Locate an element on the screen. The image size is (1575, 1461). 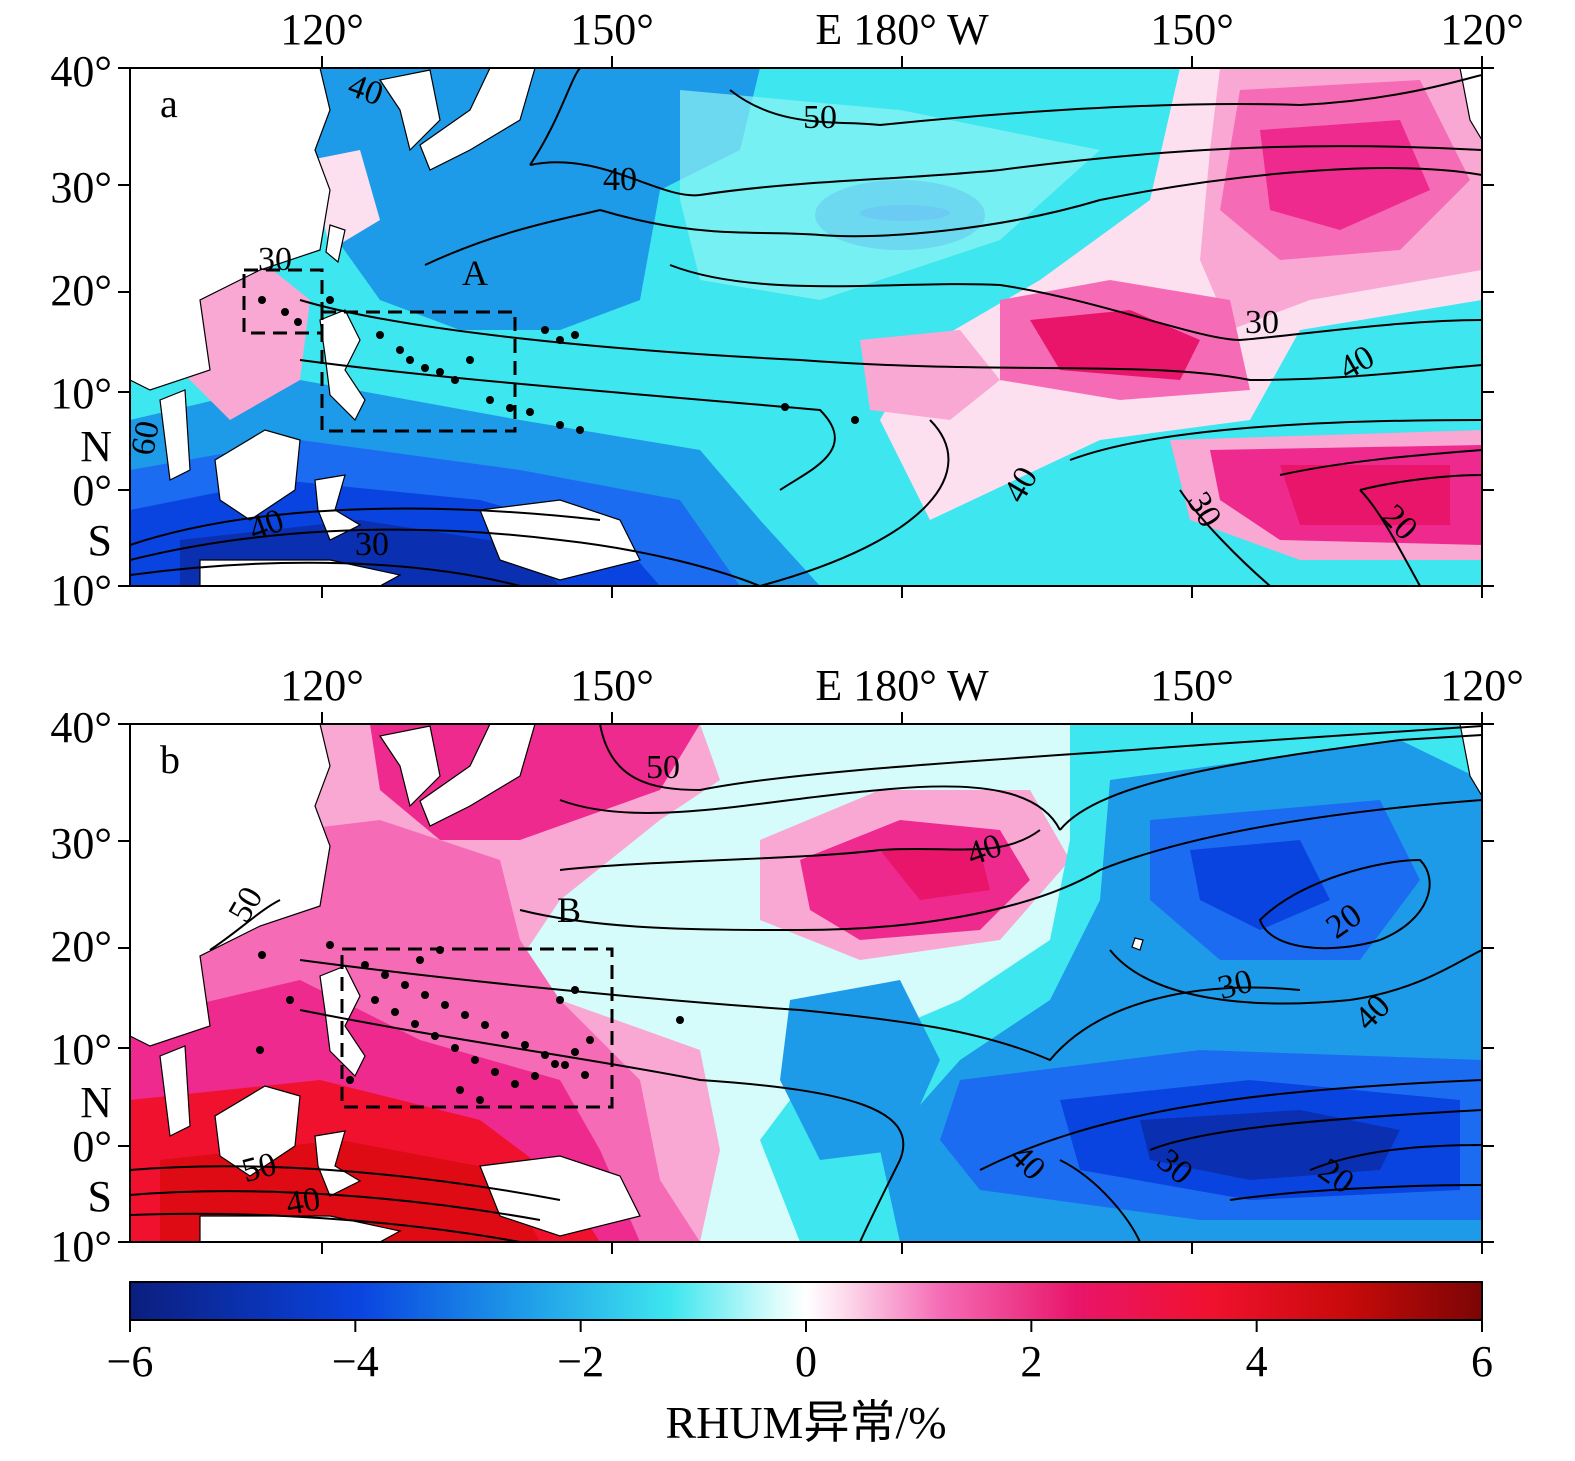
panel-b-box is located at coordinates (477, 1028).